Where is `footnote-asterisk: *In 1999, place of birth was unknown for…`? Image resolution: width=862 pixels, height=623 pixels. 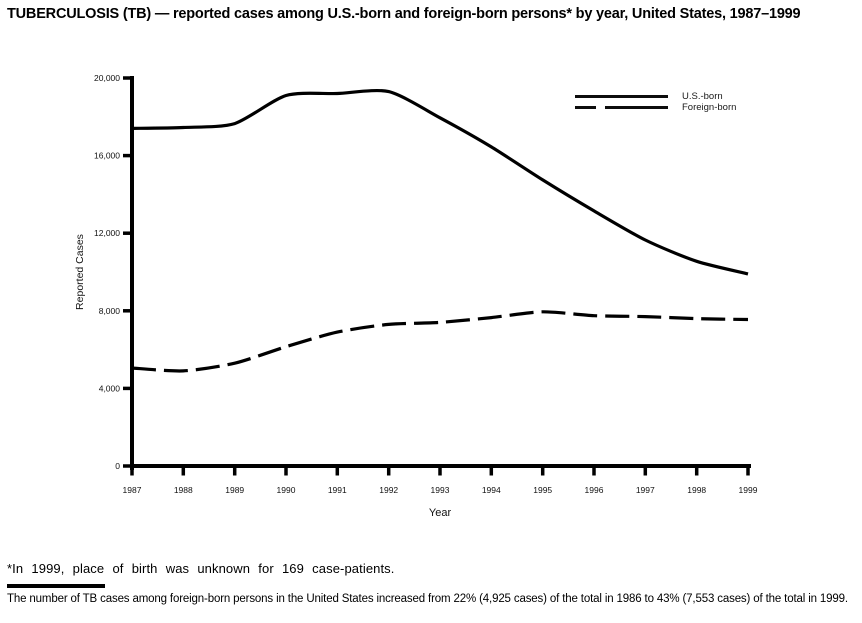 footnote-asterisk: *In 1999, place of birth was unknown for… is located at coordinates (201, 568).